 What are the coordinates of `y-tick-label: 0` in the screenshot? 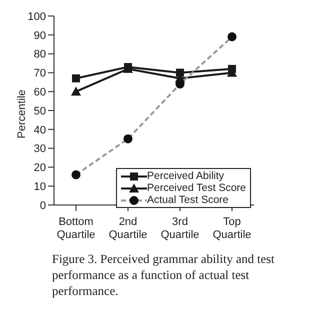 It's located at (43, 206).